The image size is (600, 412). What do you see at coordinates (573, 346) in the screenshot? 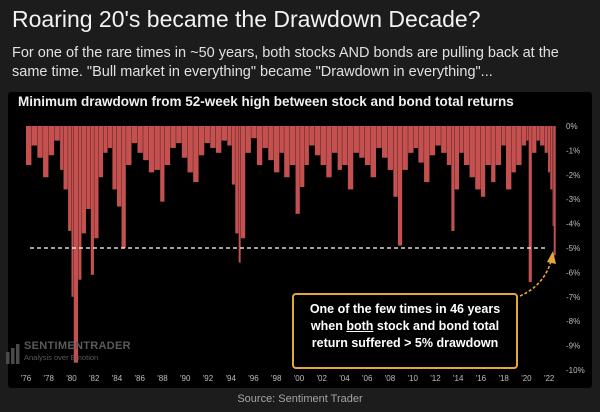
I see `y-tick-label: -9%` at bounding box center [573, 346].